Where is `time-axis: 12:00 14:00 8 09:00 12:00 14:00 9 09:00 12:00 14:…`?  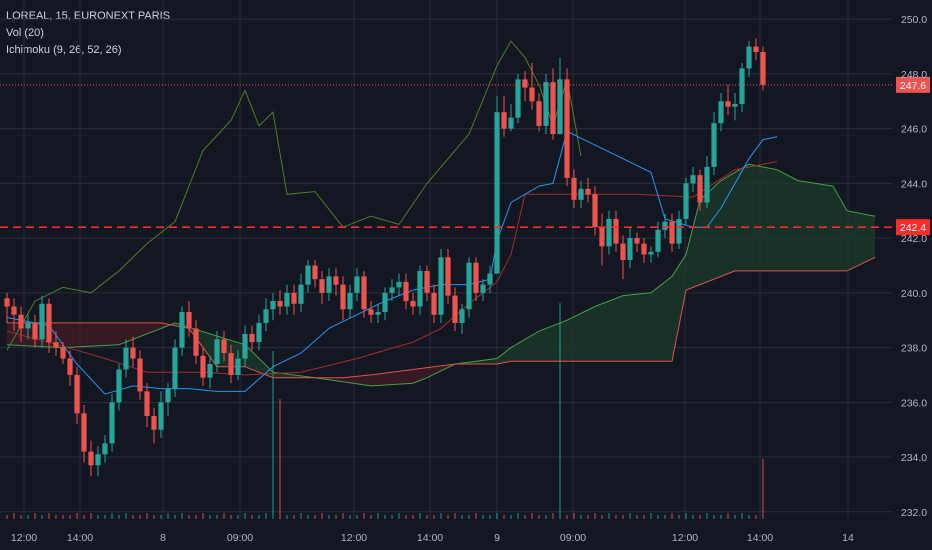
time-axis: 12:00 14:00 8 09:00 12:00 14:00 9 09:00 12:00 14:… is located at coordinates (432, 538).